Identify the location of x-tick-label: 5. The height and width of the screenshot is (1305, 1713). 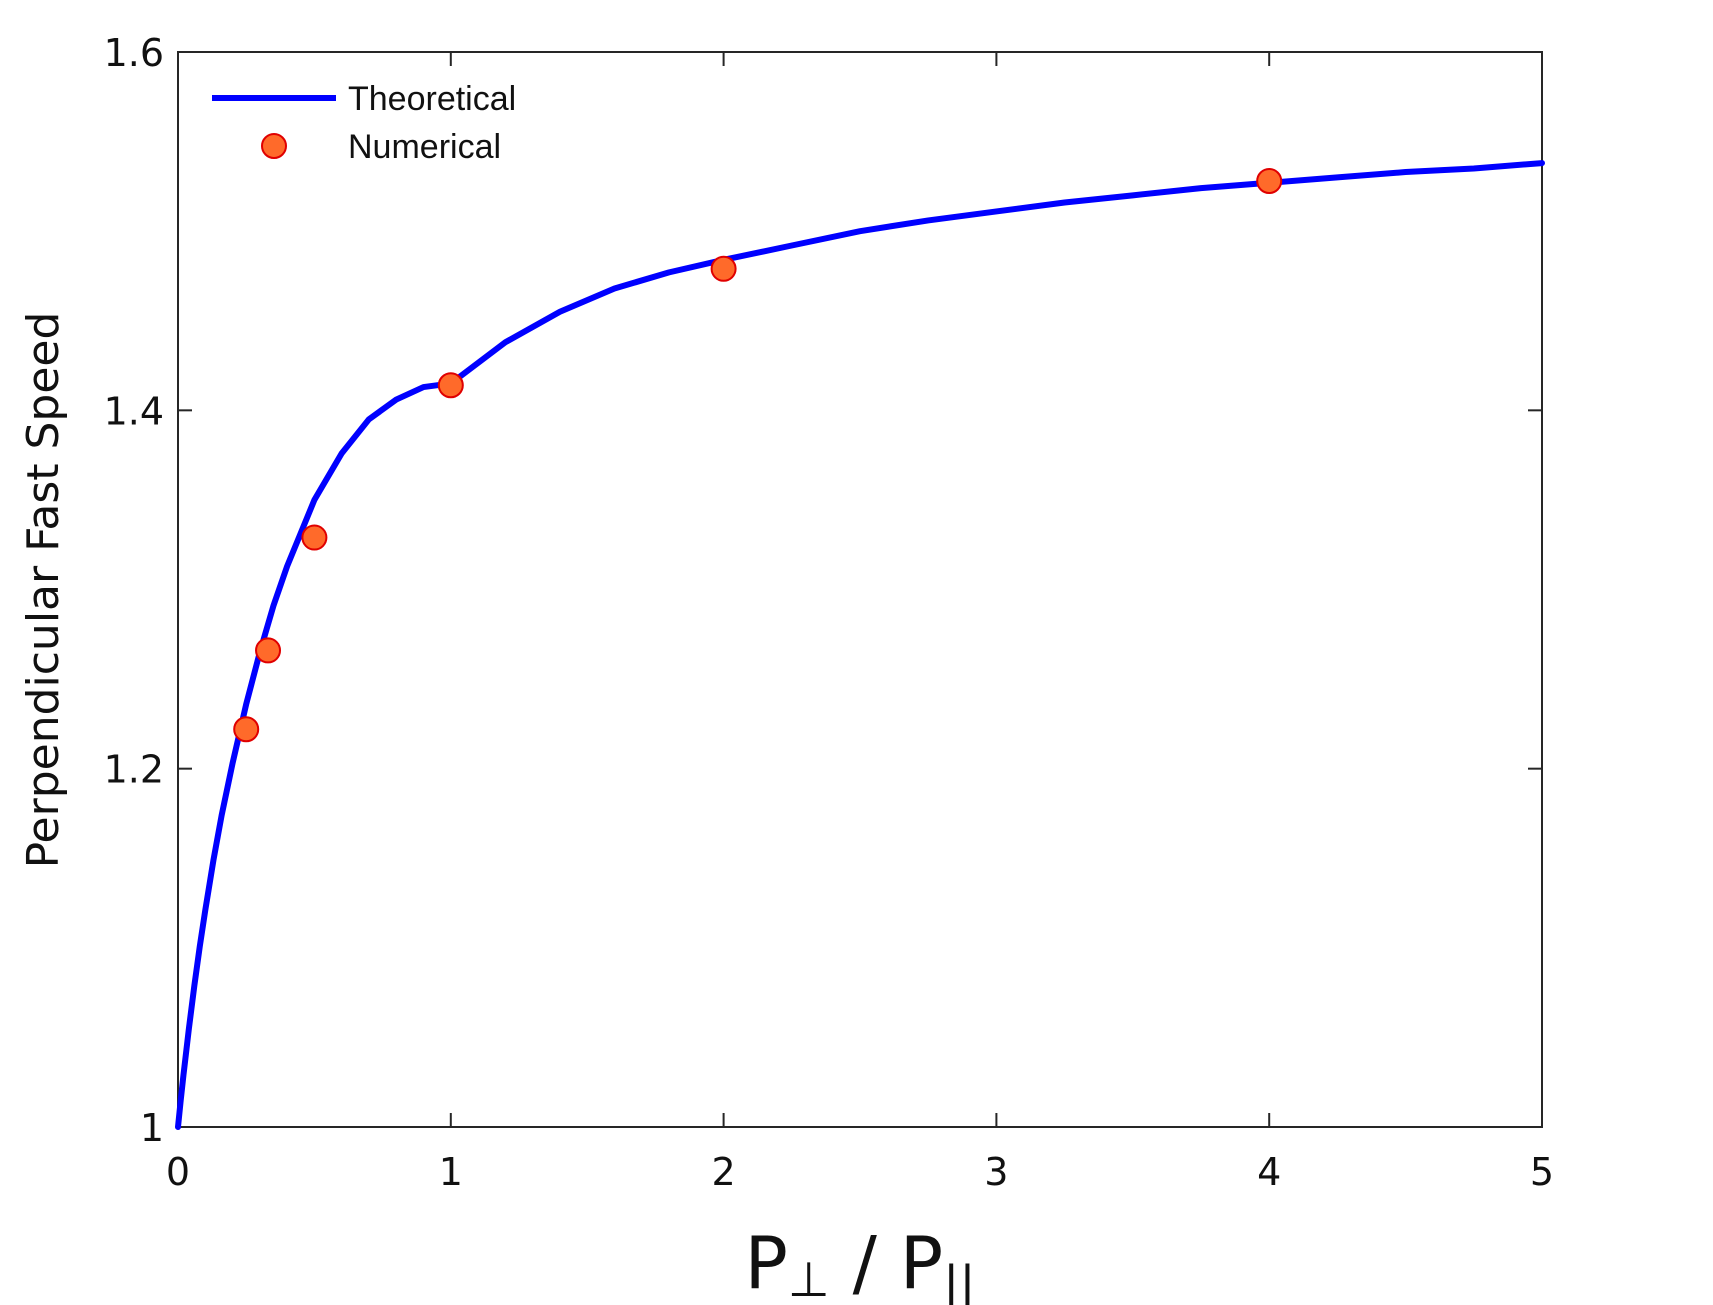
(1542, 1172).